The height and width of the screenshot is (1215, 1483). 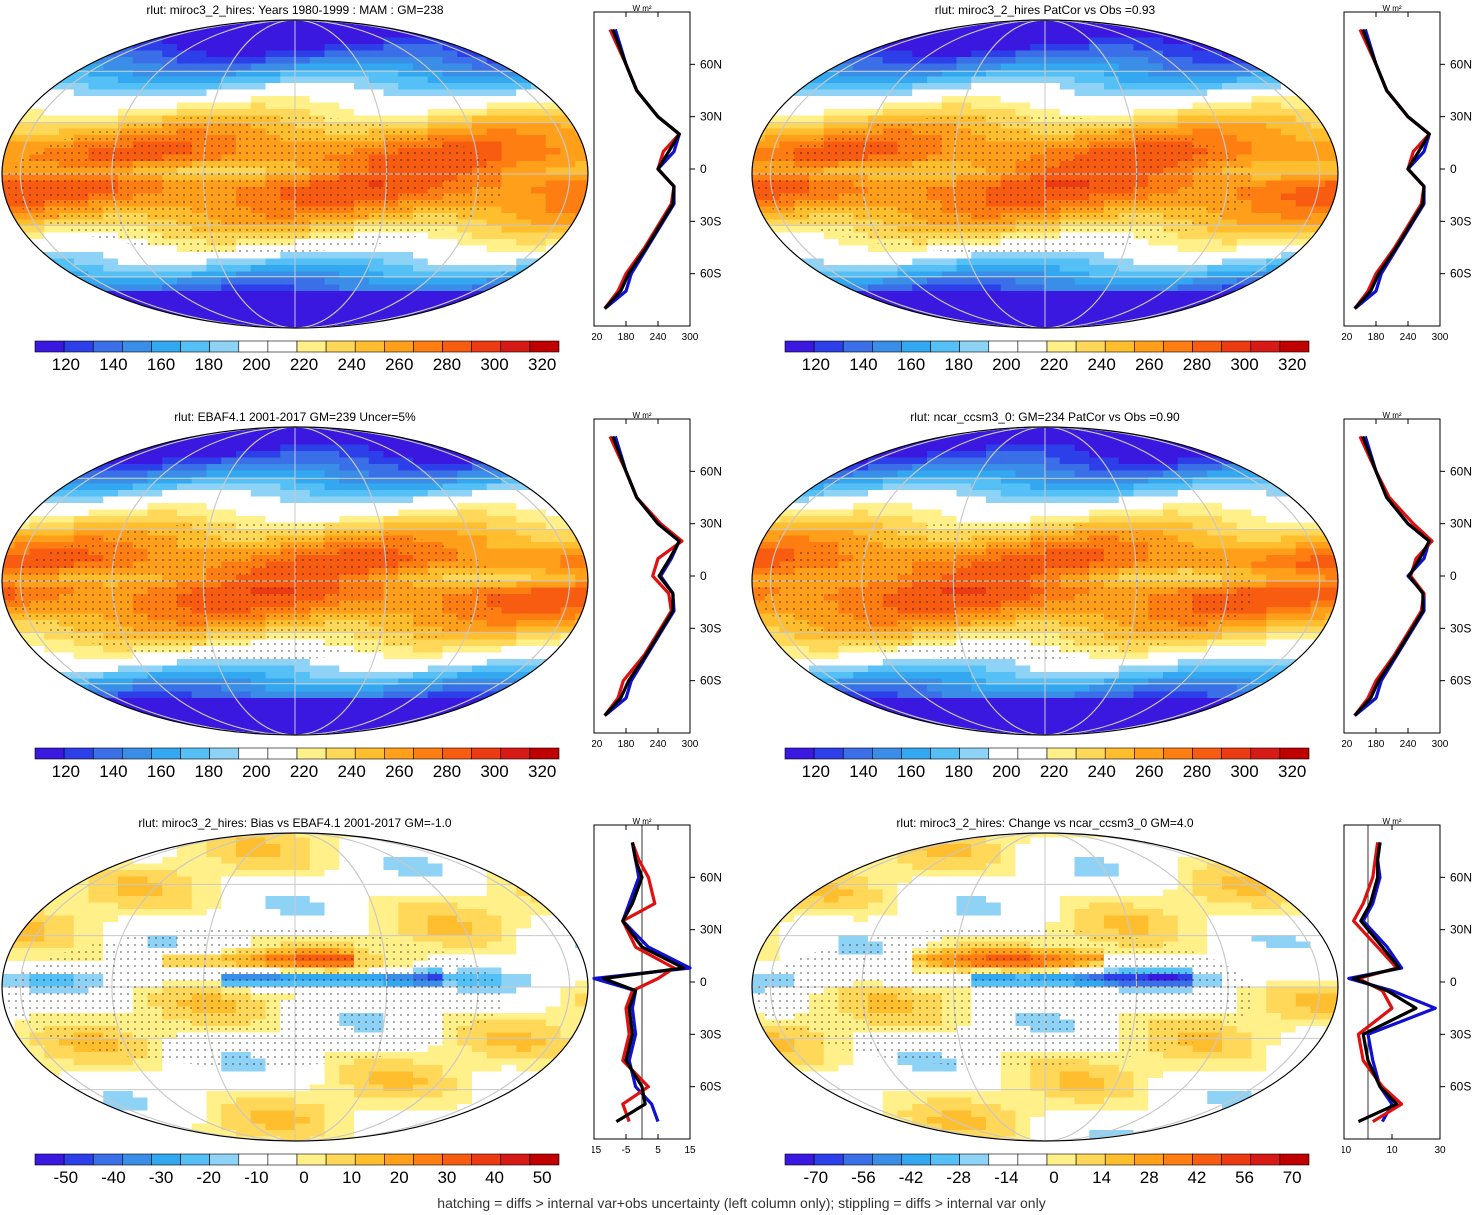 What do you see at coordinates (1197, 364) in the screenshot?
I see `colorbar-tick-label: 280` at bounding box center [1197, 364].